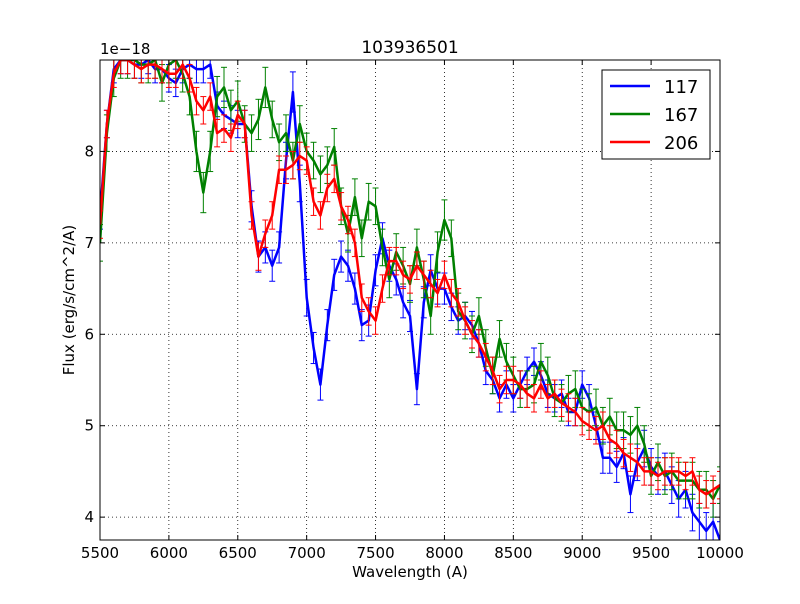  Describe the element at coordinates (125, 49) in the screenshot. I see `y-offset-label: 1e−18` at that location.